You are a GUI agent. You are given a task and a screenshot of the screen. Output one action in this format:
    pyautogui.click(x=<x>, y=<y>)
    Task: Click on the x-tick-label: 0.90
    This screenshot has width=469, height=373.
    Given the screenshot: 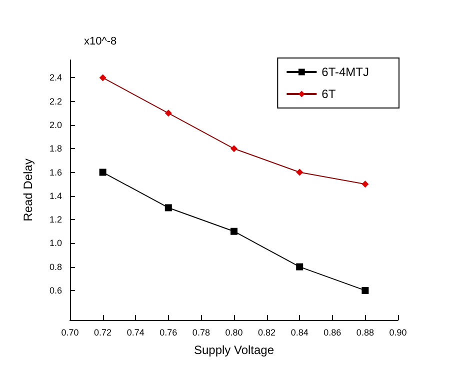 What is the action you would take?
    pyautogui.click(x=398, y=333)
    